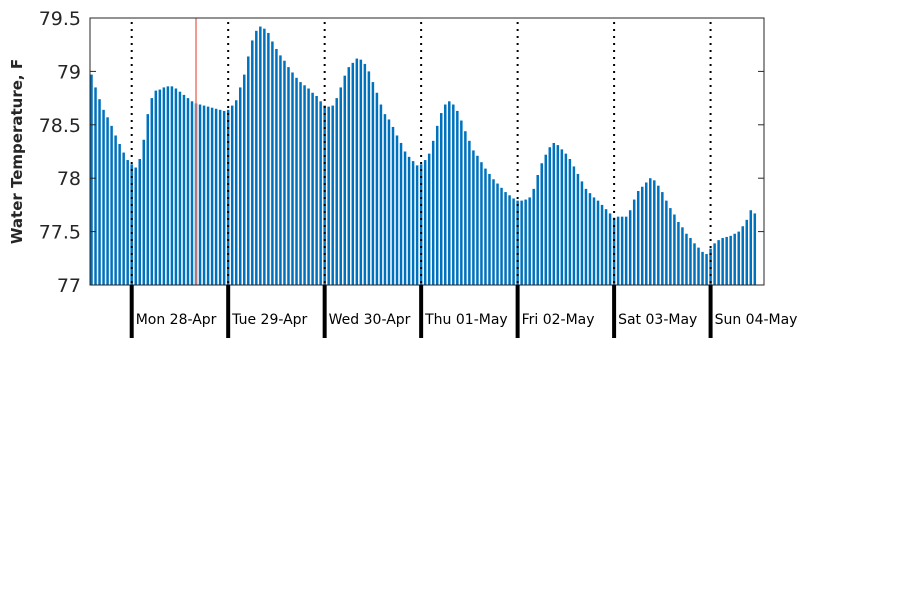 This screenshot has height=600, width=900. Describe the element at coordinates (370, 320) in the screenshot. I see `day-label: Wed 30-Apr` at that location.